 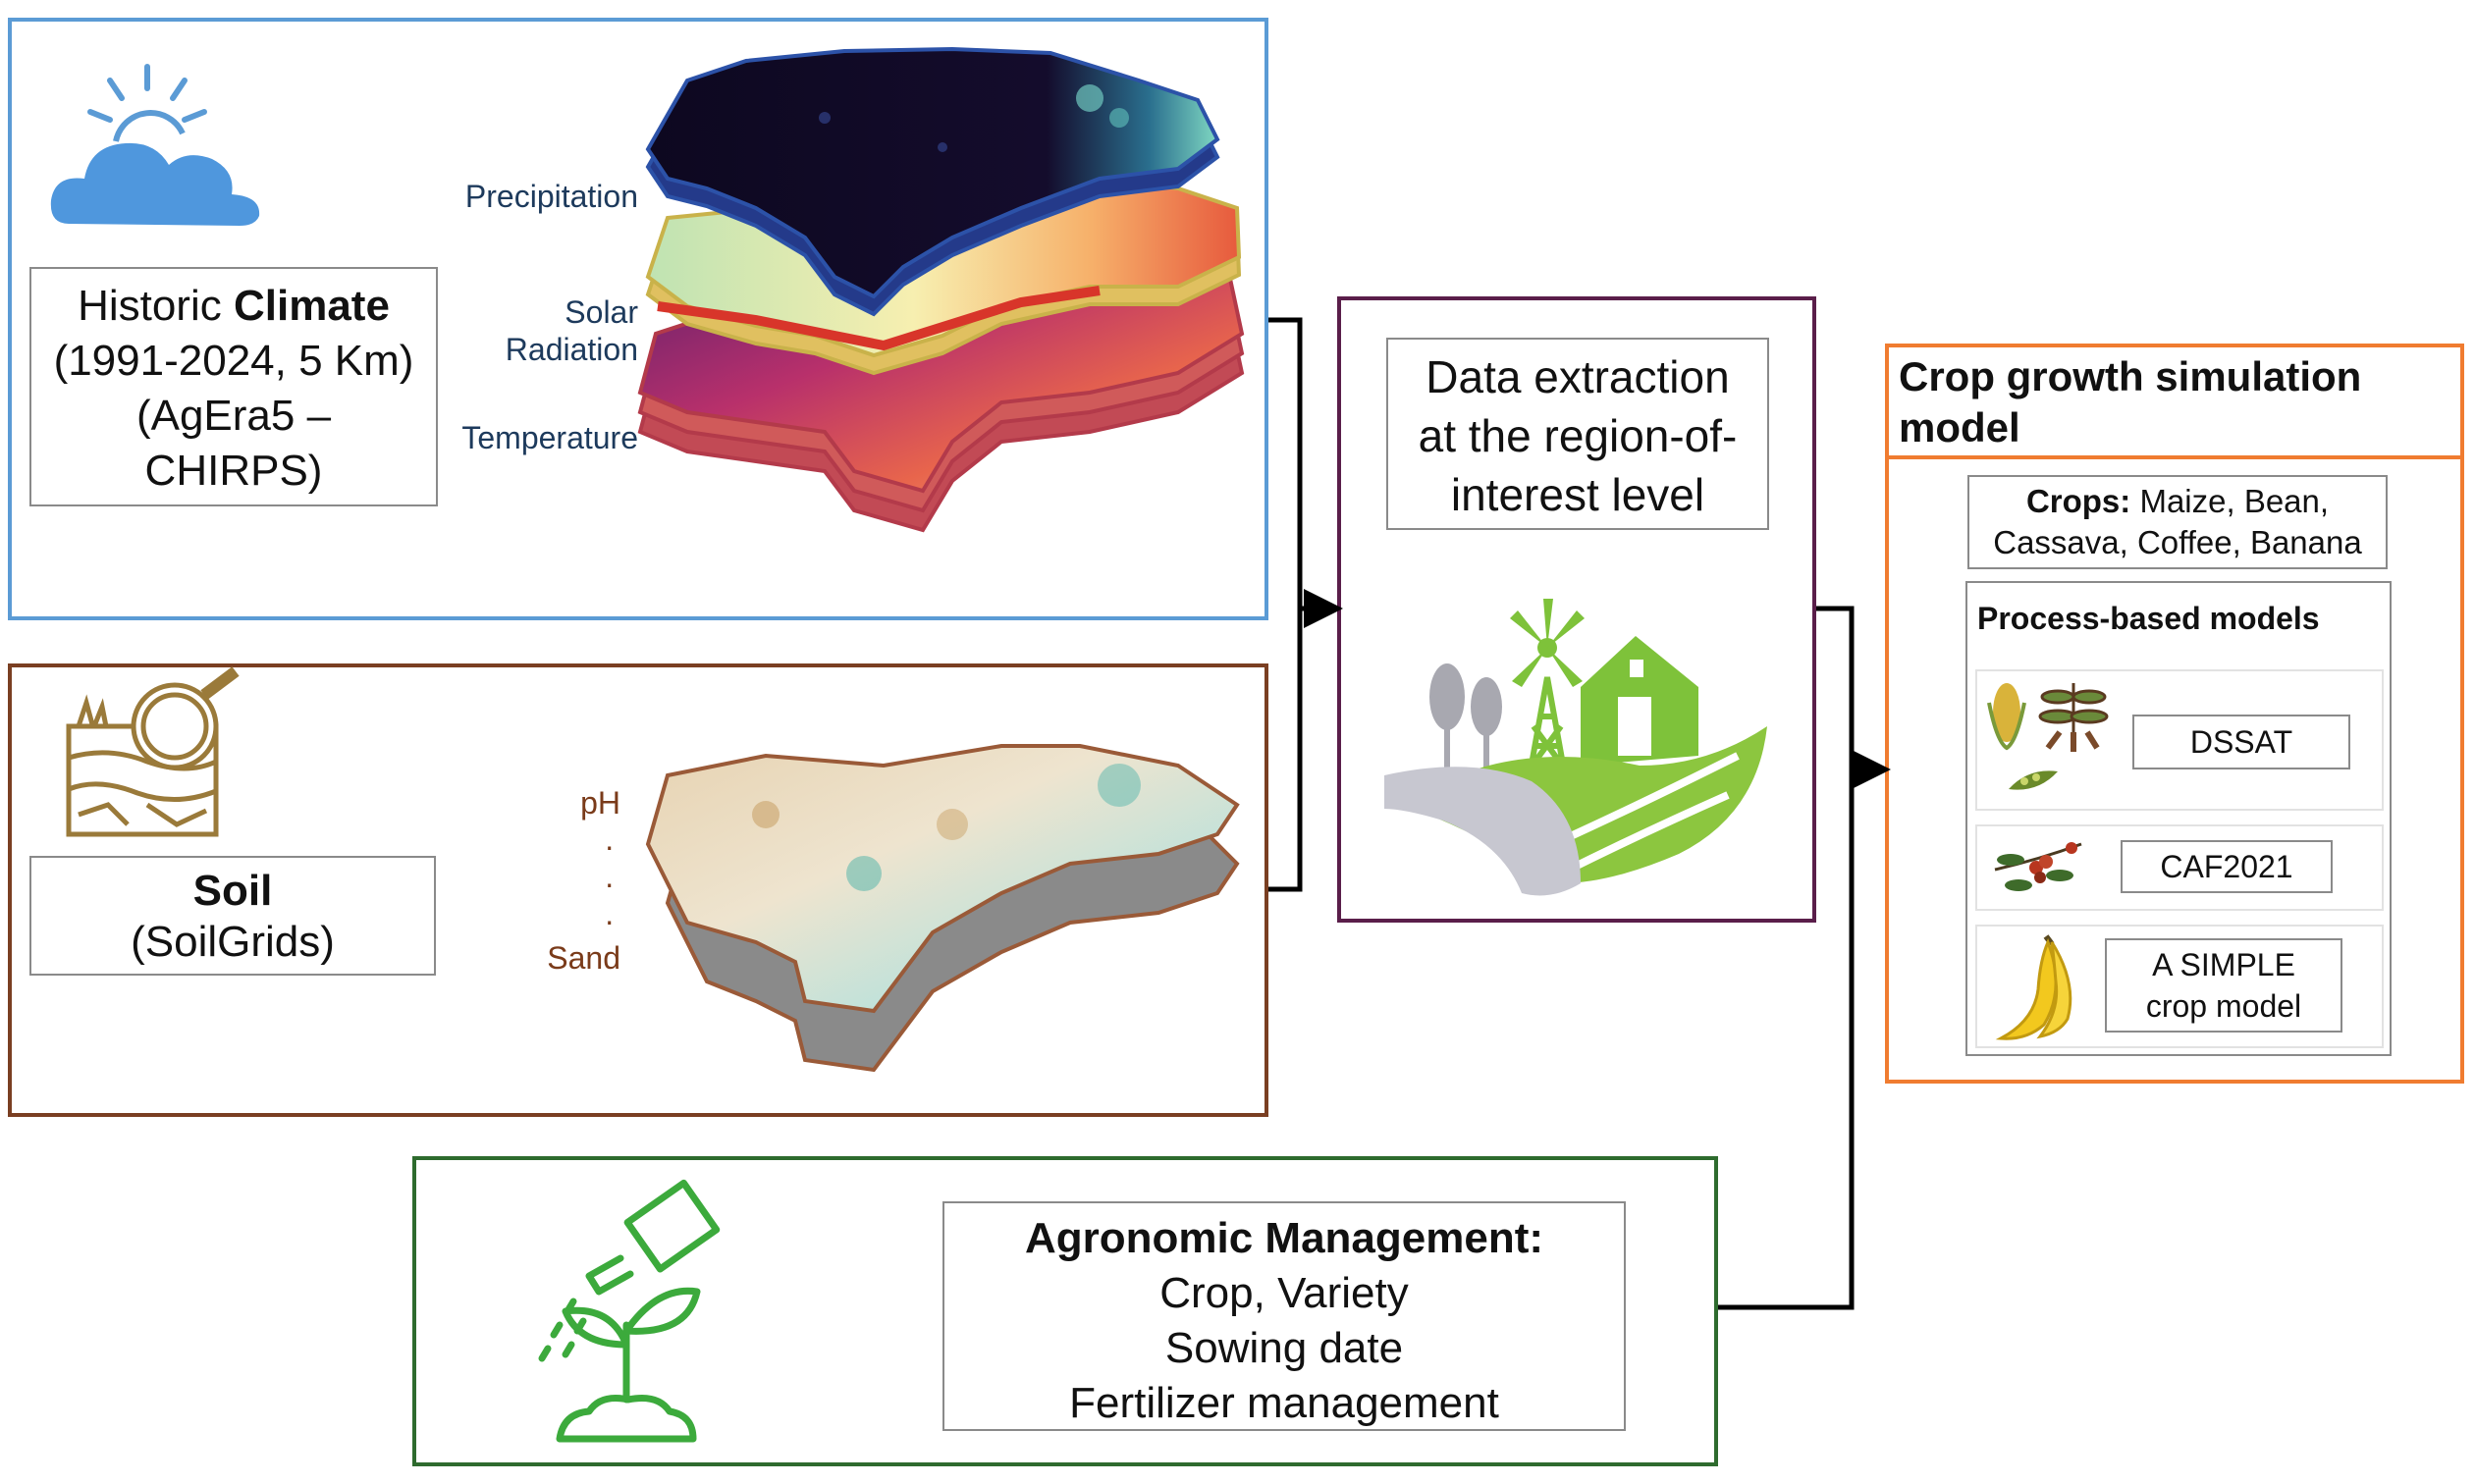 I want to click on agronomic-item-fertilizer: Fertilizer management, so click(x=1284, y=1403).